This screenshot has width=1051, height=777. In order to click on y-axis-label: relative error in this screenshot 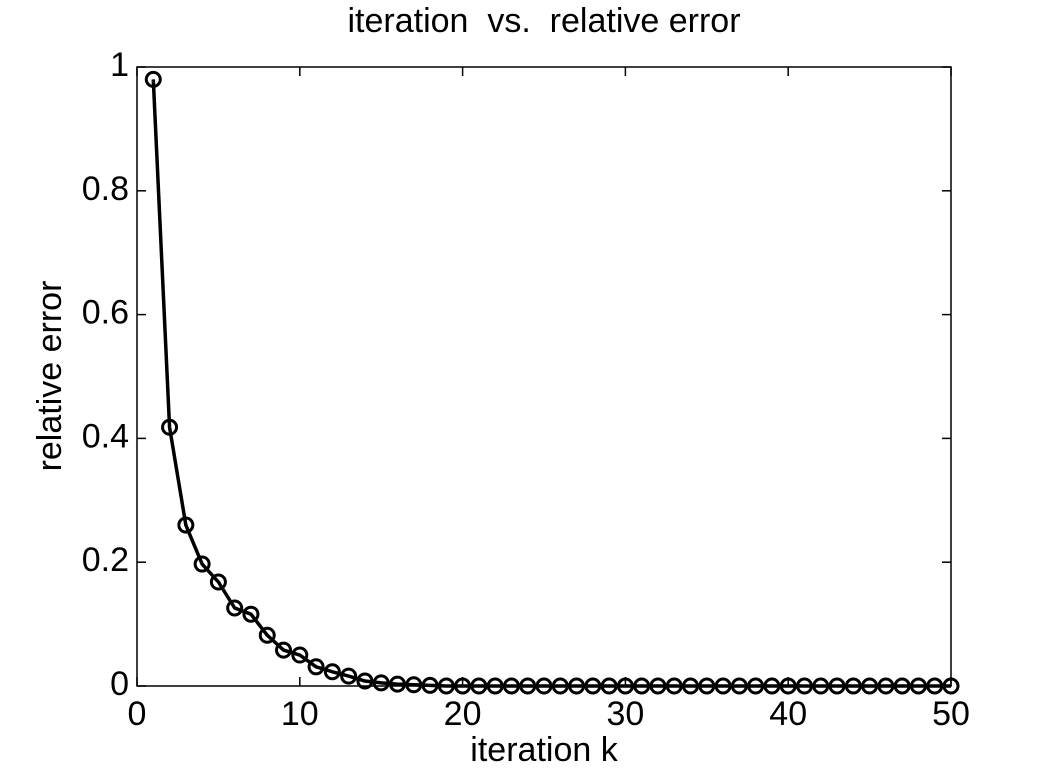, I will do `click(50, 376)`.